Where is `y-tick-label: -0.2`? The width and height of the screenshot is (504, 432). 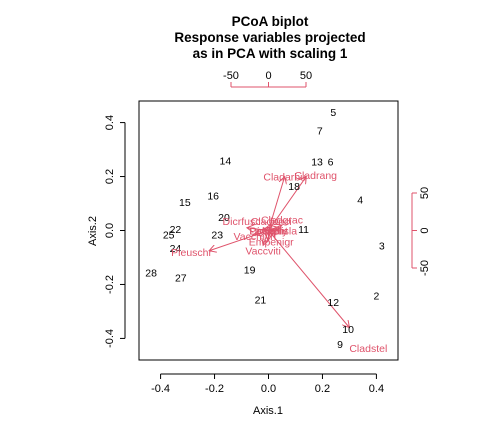
y-tick-label: -0.2 is located at coordinates (110, 284).